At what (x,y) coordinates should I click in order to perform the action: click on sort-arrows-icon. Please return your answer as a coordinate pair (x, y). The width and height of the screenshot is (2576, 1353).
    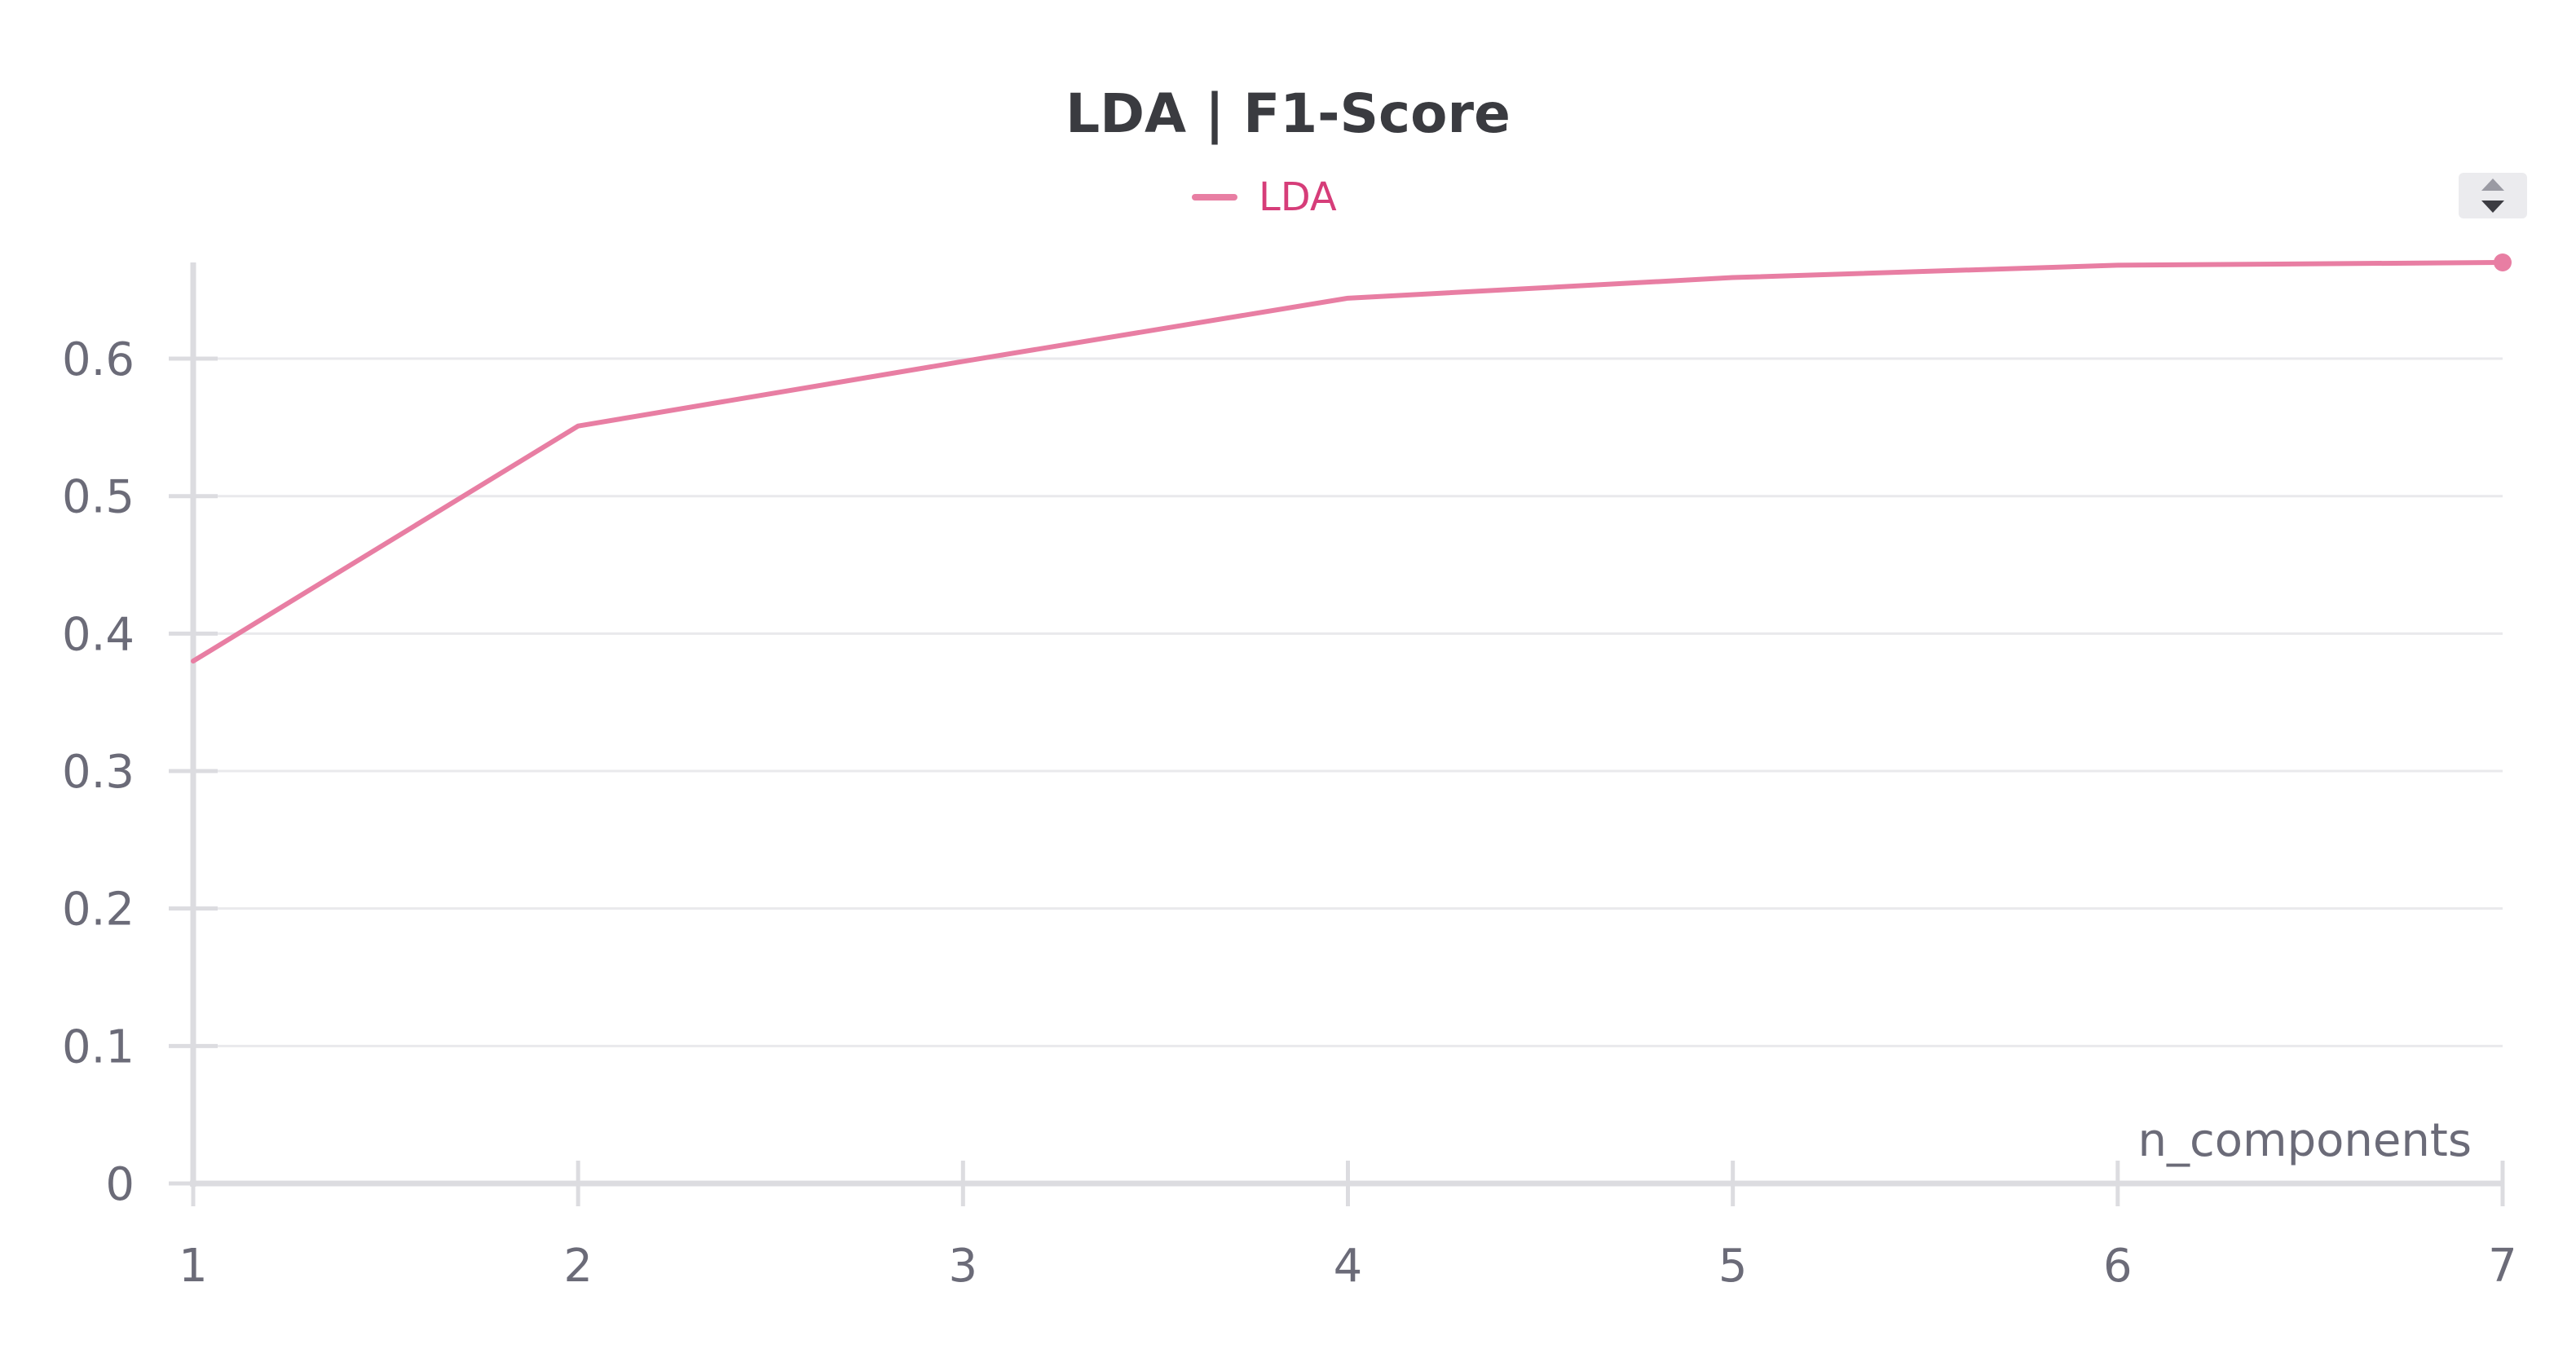
    Looking at the image, I should click on (2492, 195).